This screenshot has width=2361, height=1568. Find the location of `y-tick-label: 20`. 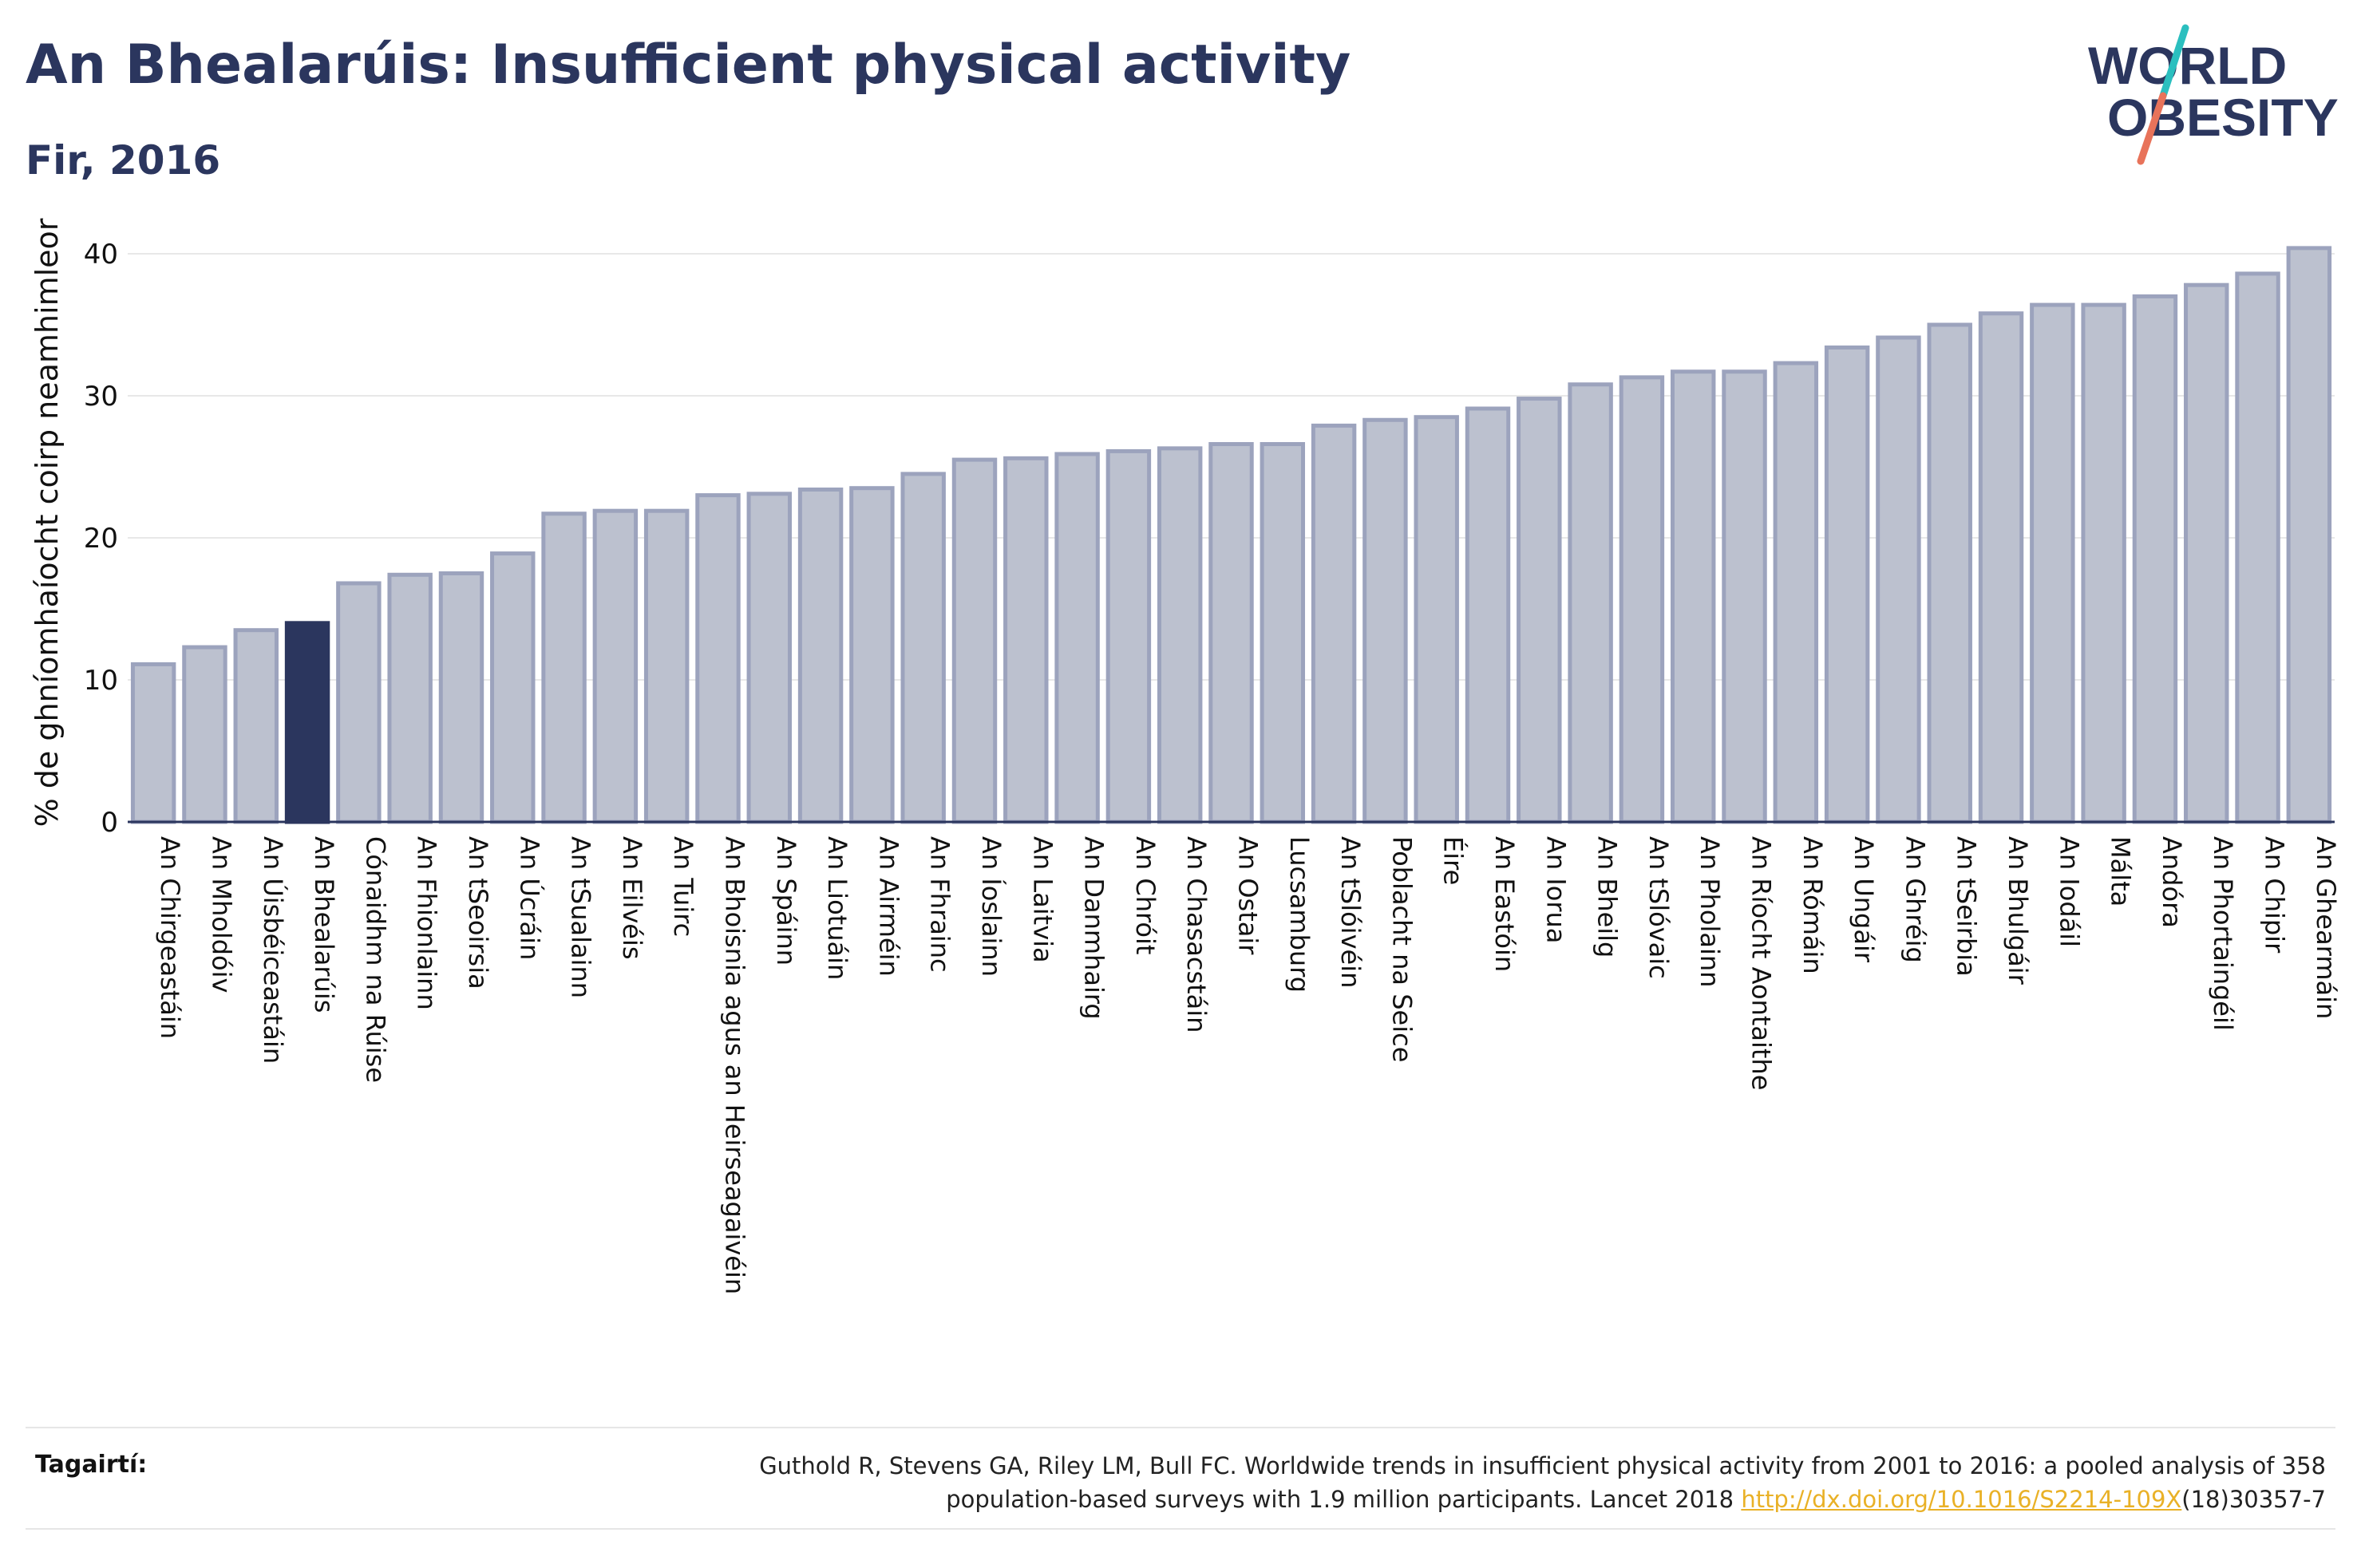

y-tick-label: 20 is located at coordinates (101, 539).